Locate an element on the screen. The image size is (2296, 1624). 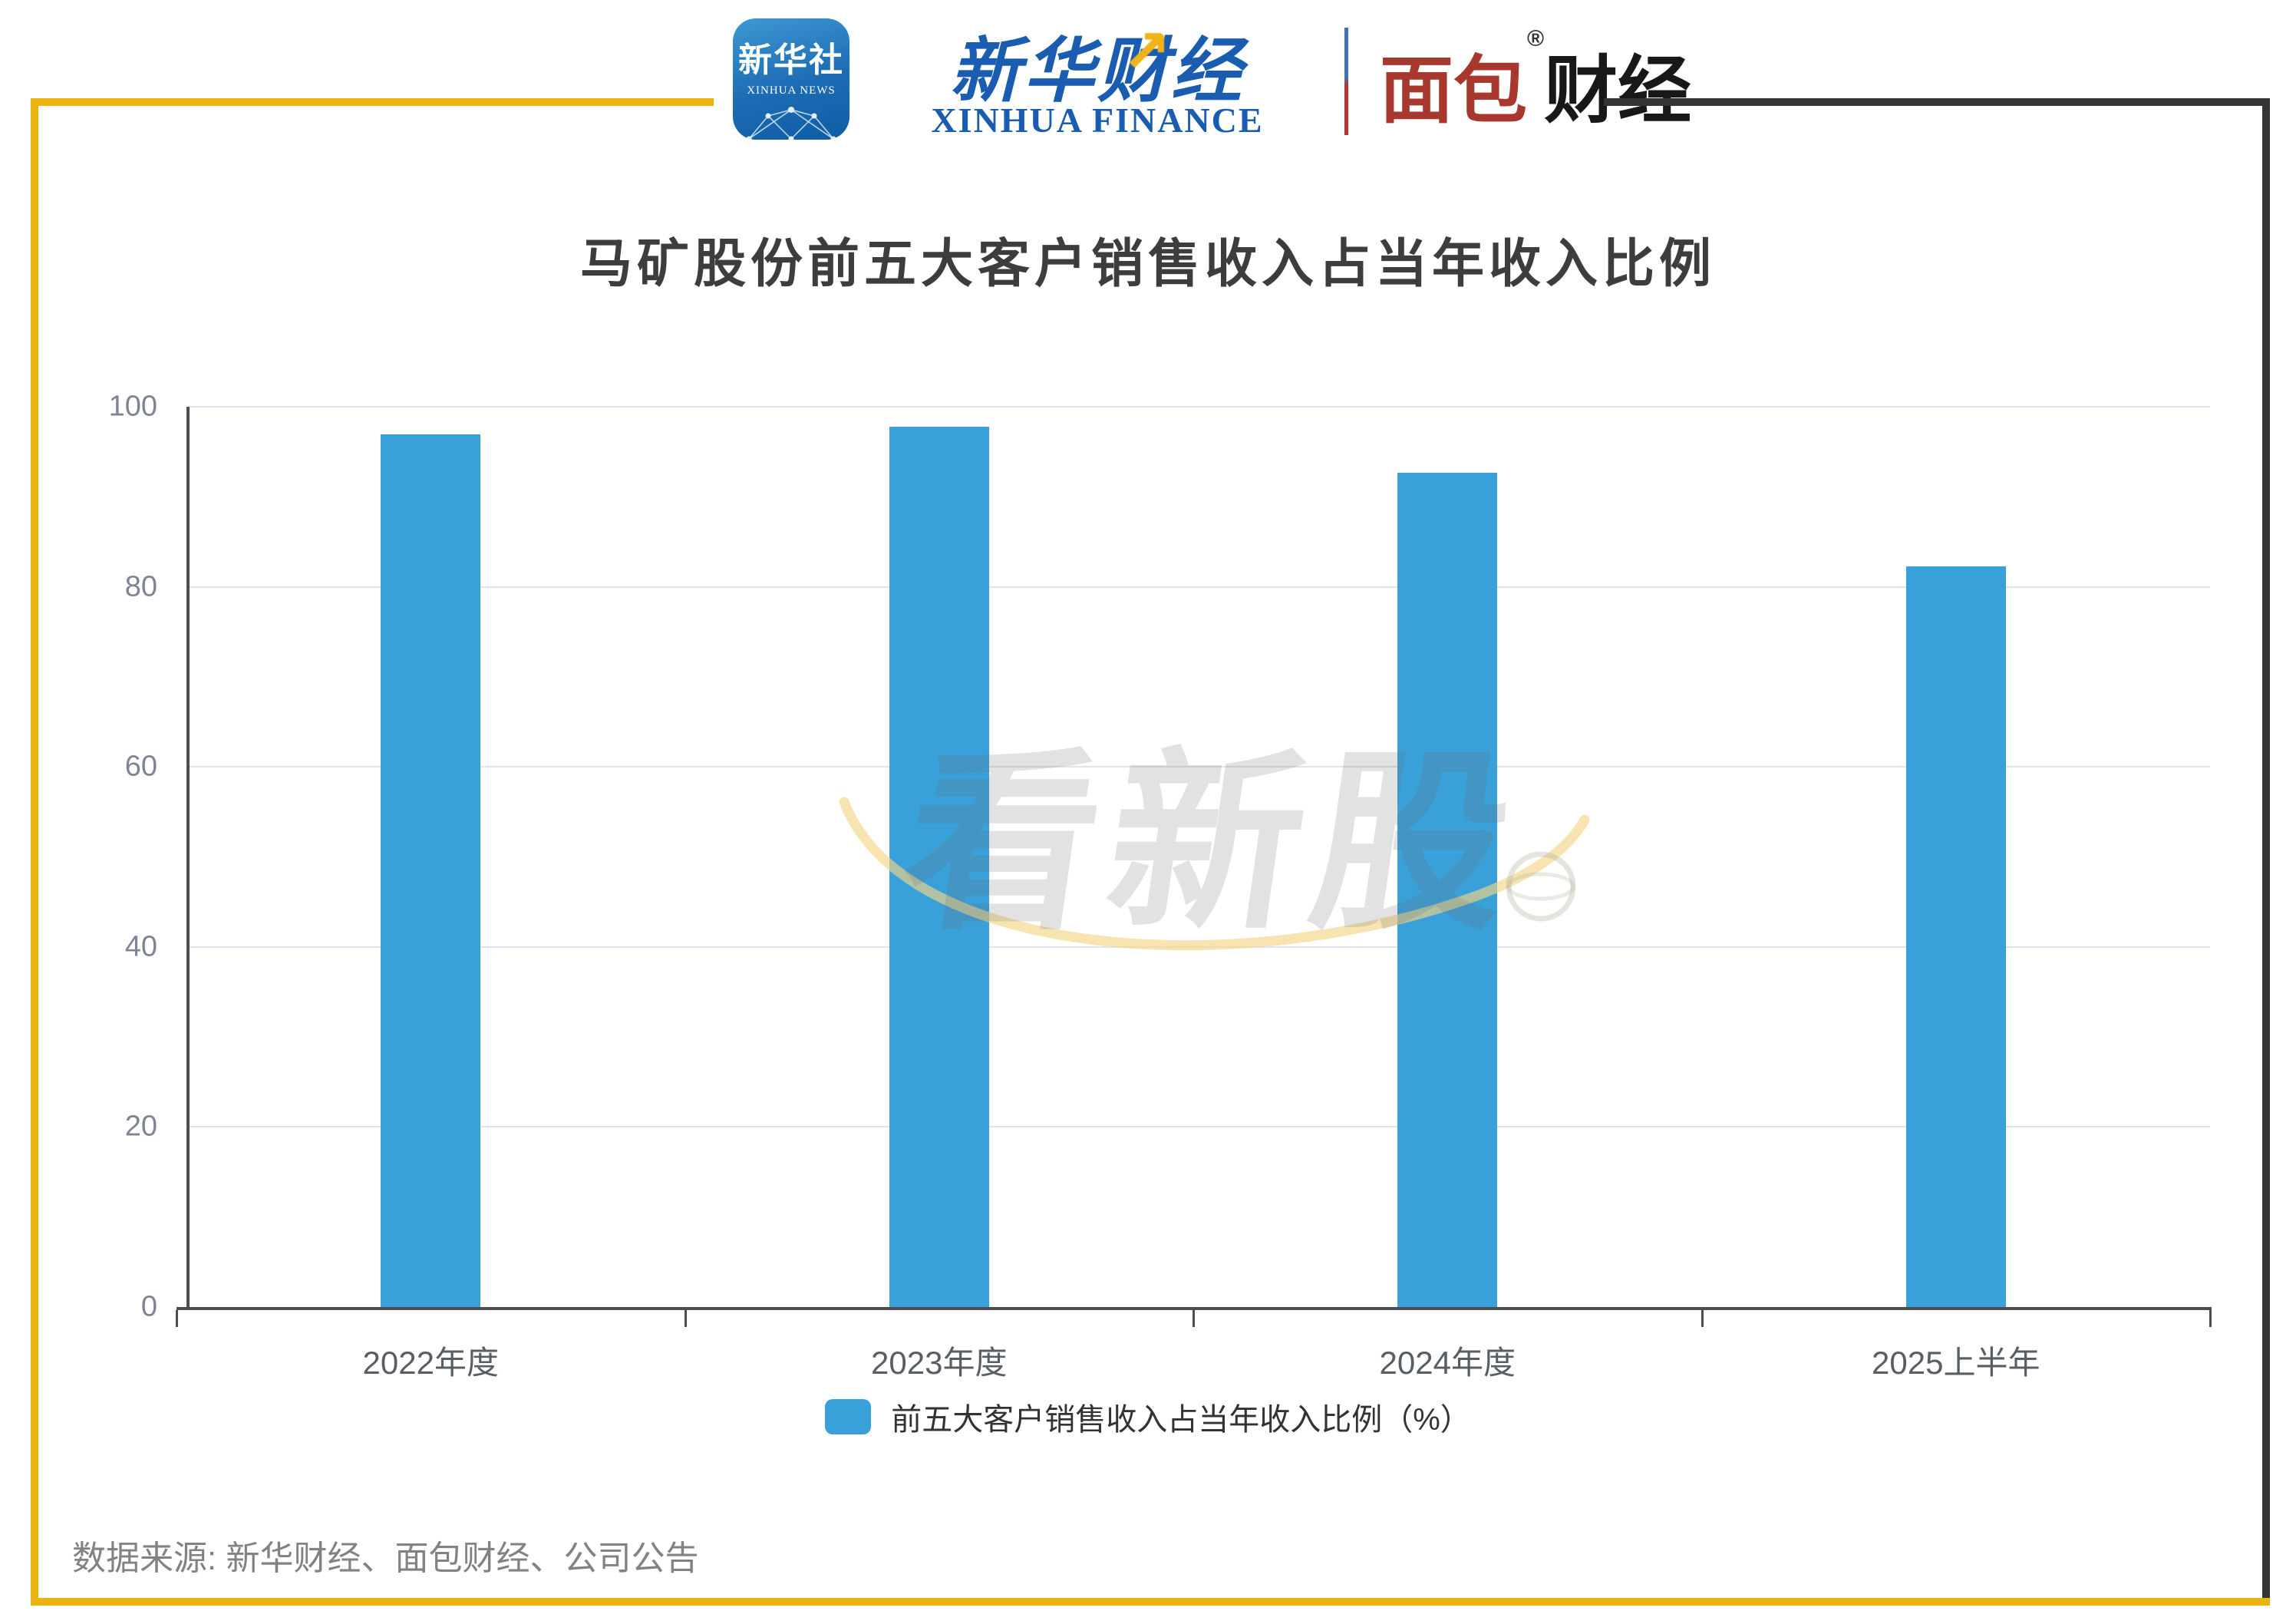
frame-bottom-yellow is located at coordinates (1150, 1602).